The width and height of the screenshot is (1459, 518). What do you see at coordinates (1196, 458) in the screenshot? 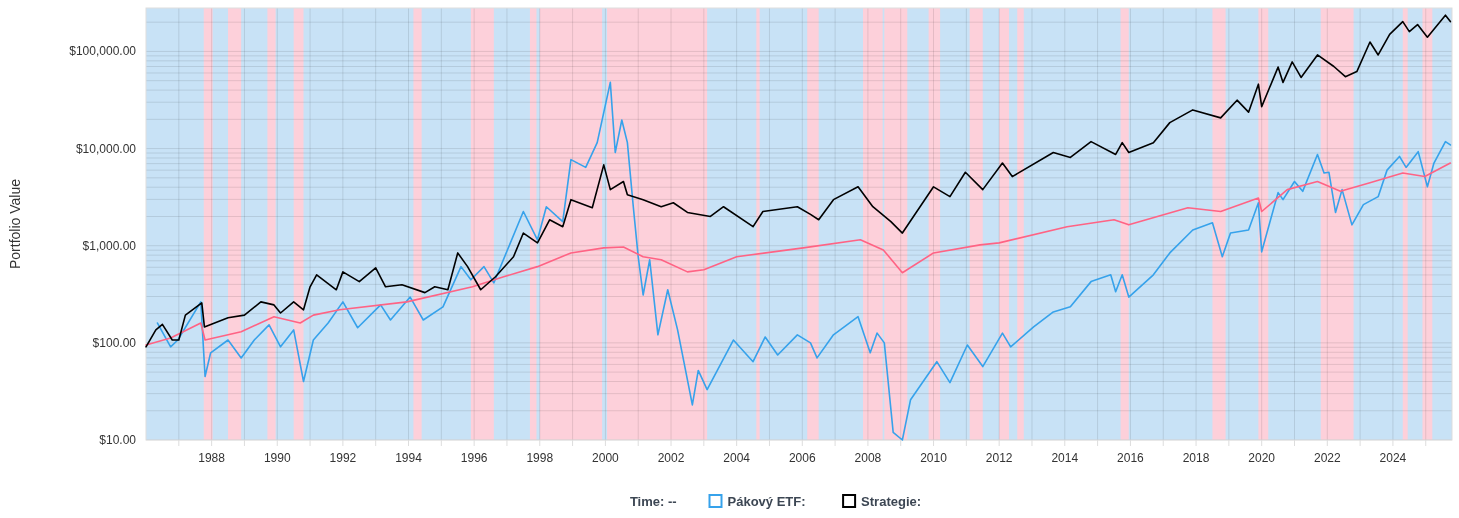
I see `x-tick-label: 2018` at bounding box center [1196, 458].